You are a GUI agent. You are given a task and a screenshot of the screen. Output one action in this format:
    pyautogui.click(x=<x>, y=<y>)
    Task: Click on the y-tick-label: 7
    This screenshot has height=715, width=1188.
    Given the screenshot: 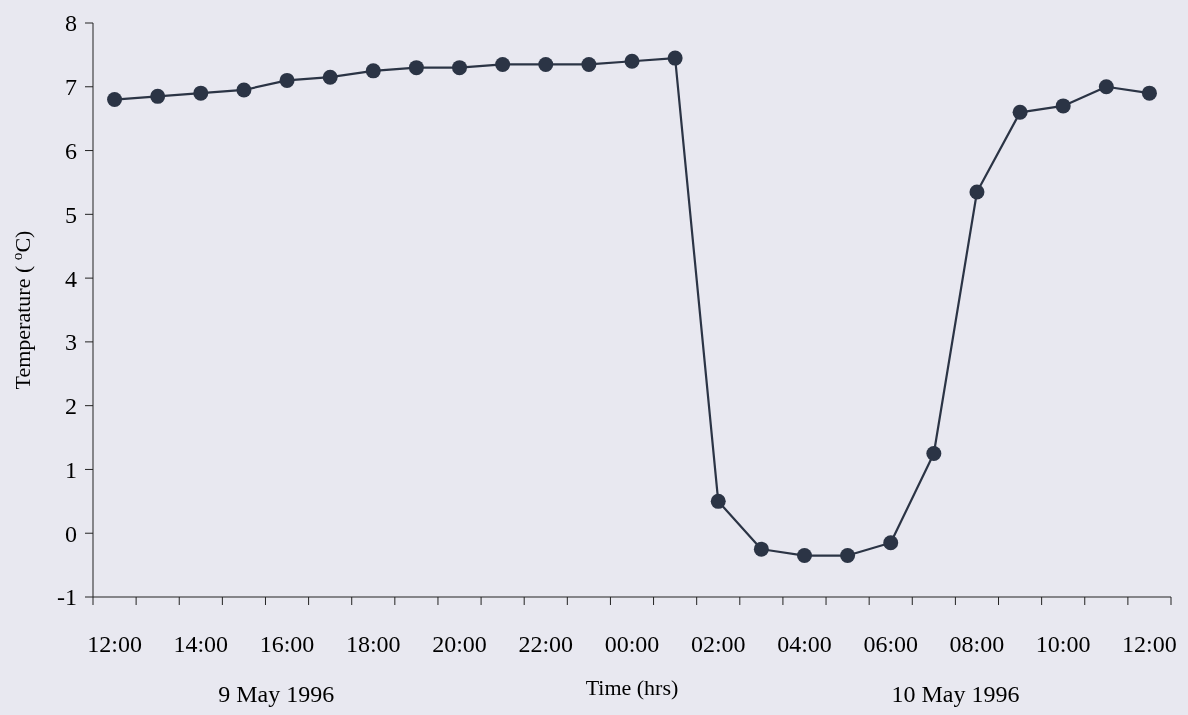 What is the action you would take?
    pyautogui.click(x=71, y=87)
    